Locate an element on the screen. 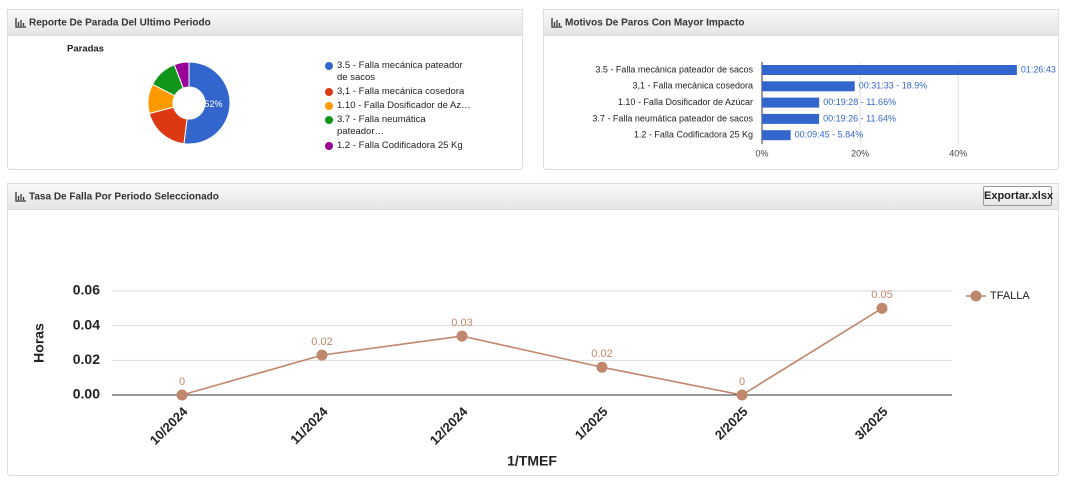  value-label: 00:19:26 - 11.64% is located at coordinates (859, 118).